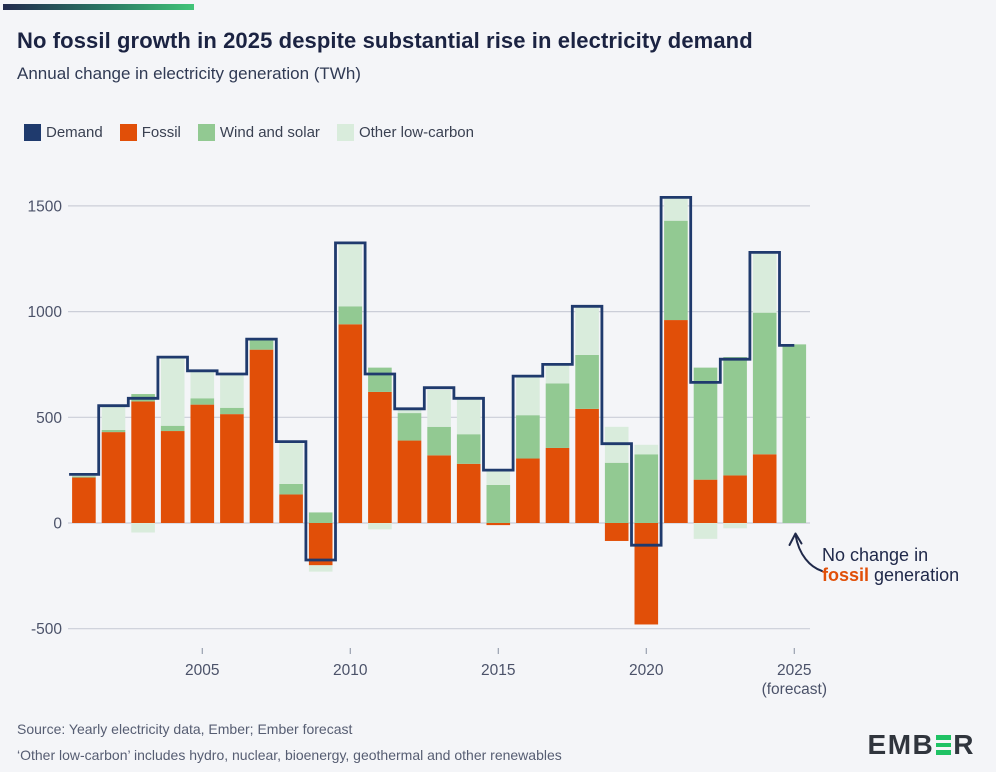 This screenshot has width=996, height=772. Describe the element at coordinates (764, 383) in the screenshot. I see `bar-2024-wind-and-solar` at that location.